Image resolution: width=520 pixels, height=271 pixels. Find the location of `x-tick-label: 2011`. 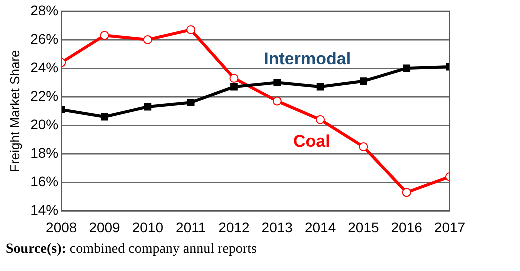

x-tick-label: 2011 is located at coordinates (191, 227).